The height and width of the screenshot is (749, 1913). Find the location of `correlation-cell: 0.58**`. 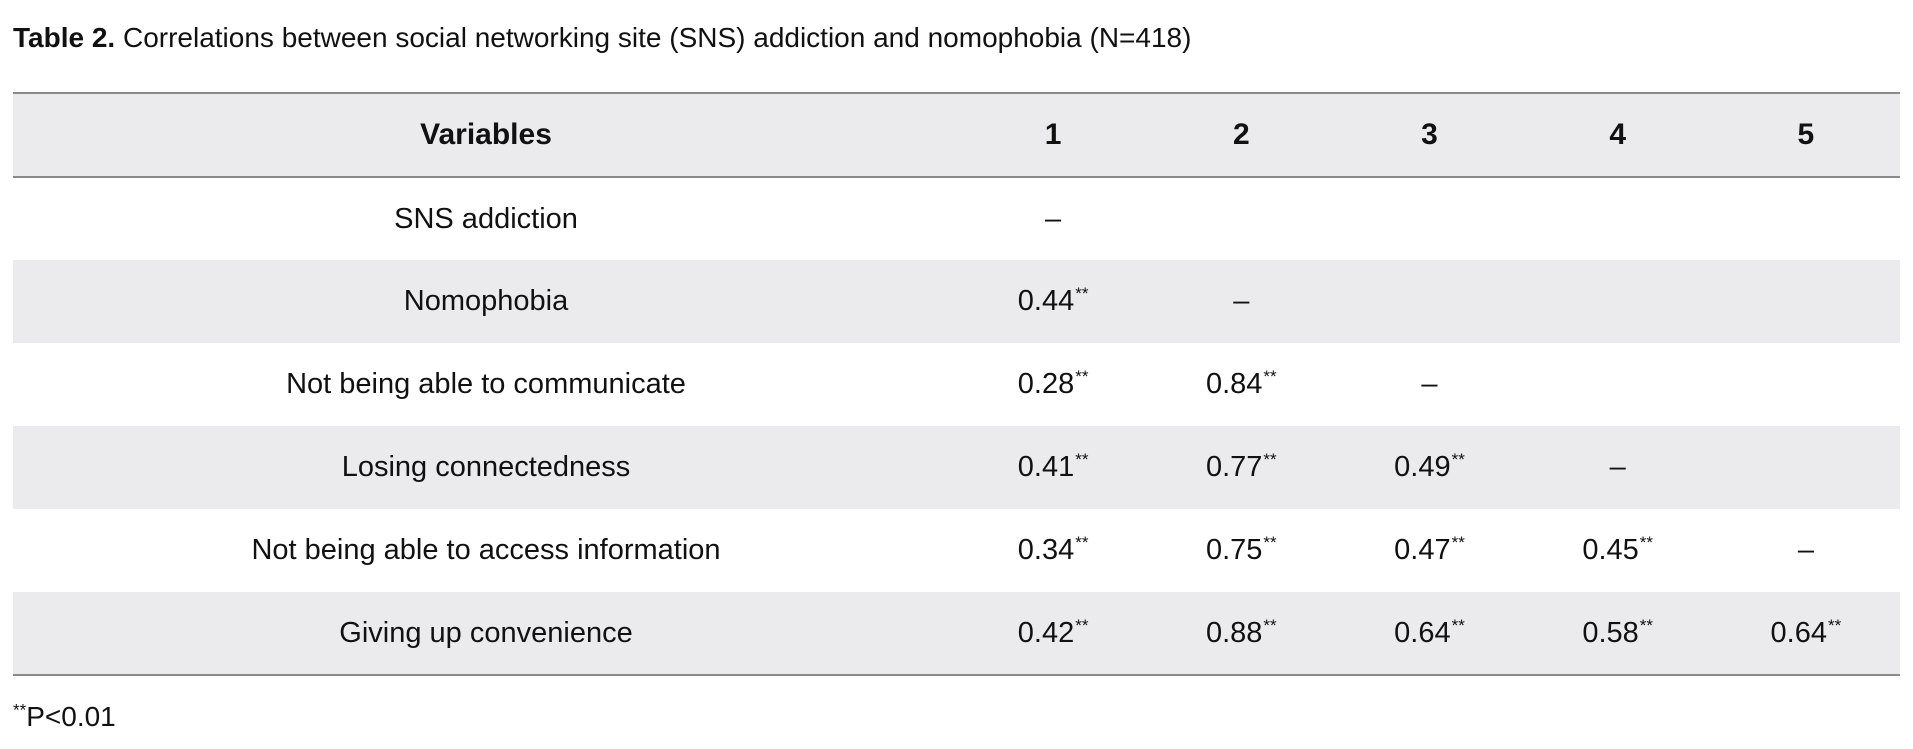

correlation-cell: 0.58** is located at coordinates (1617, 634).